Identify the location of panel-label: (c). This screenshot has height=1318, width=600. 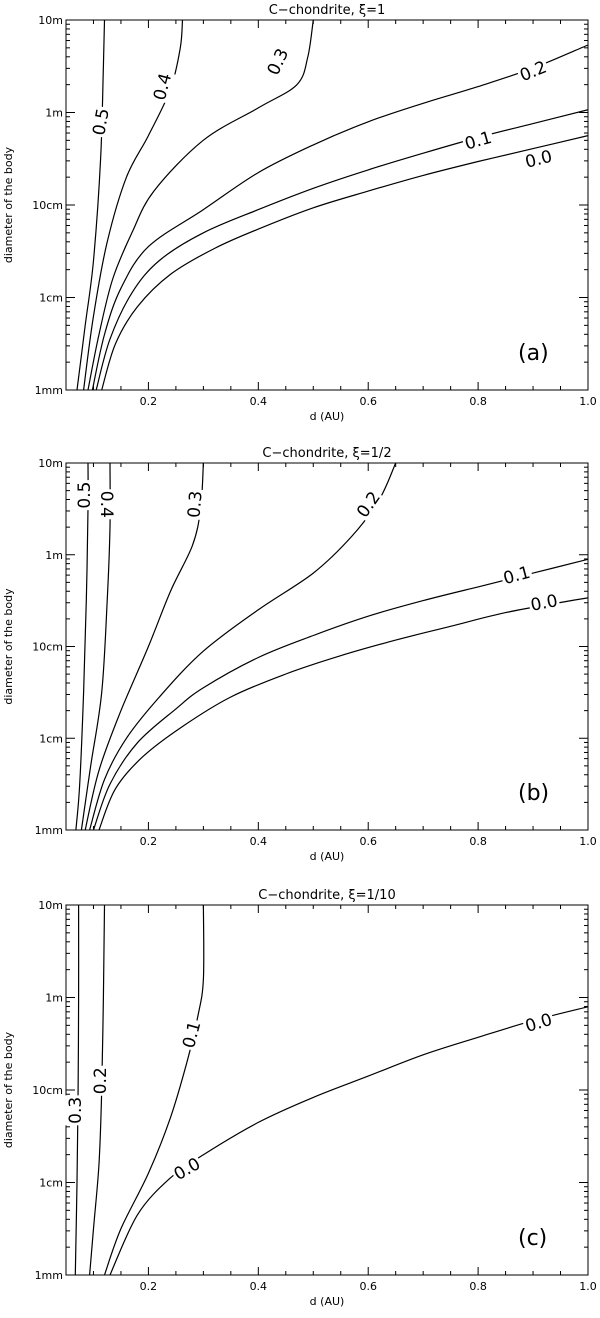
(532, 1238).